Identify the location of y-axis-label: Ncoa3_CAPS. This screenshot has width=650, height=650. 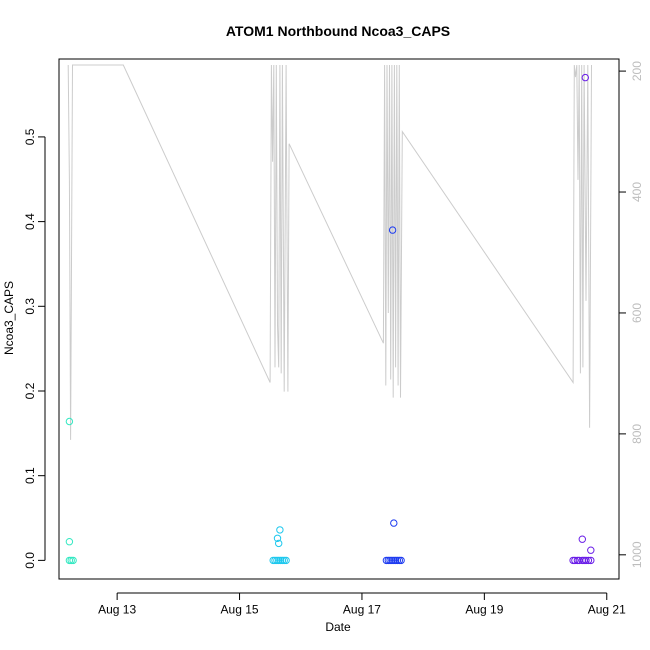
(9, 318).